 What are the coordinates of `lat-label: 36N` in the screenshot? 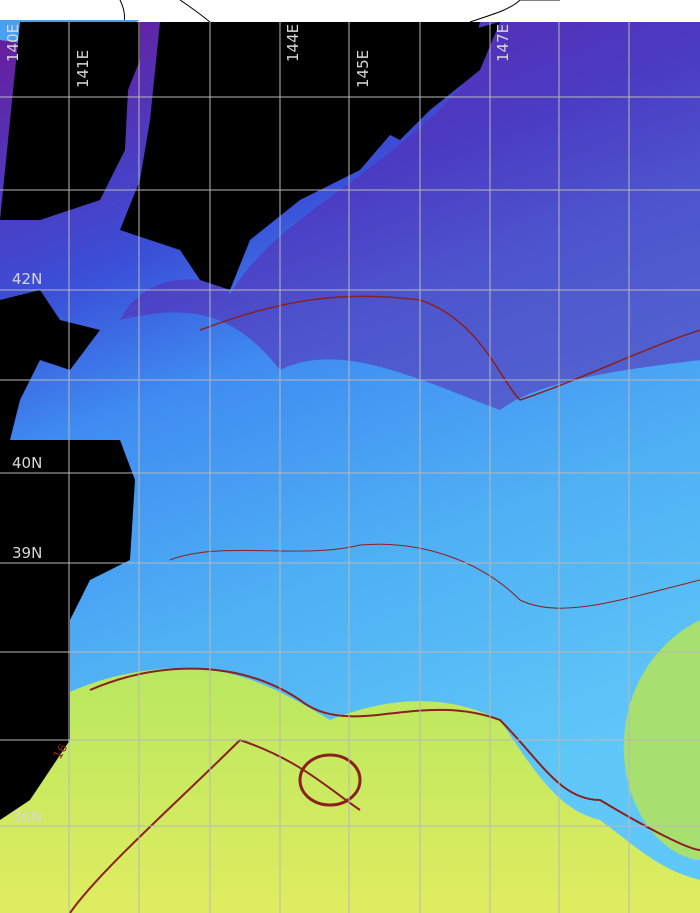 It's located at (27, 817).